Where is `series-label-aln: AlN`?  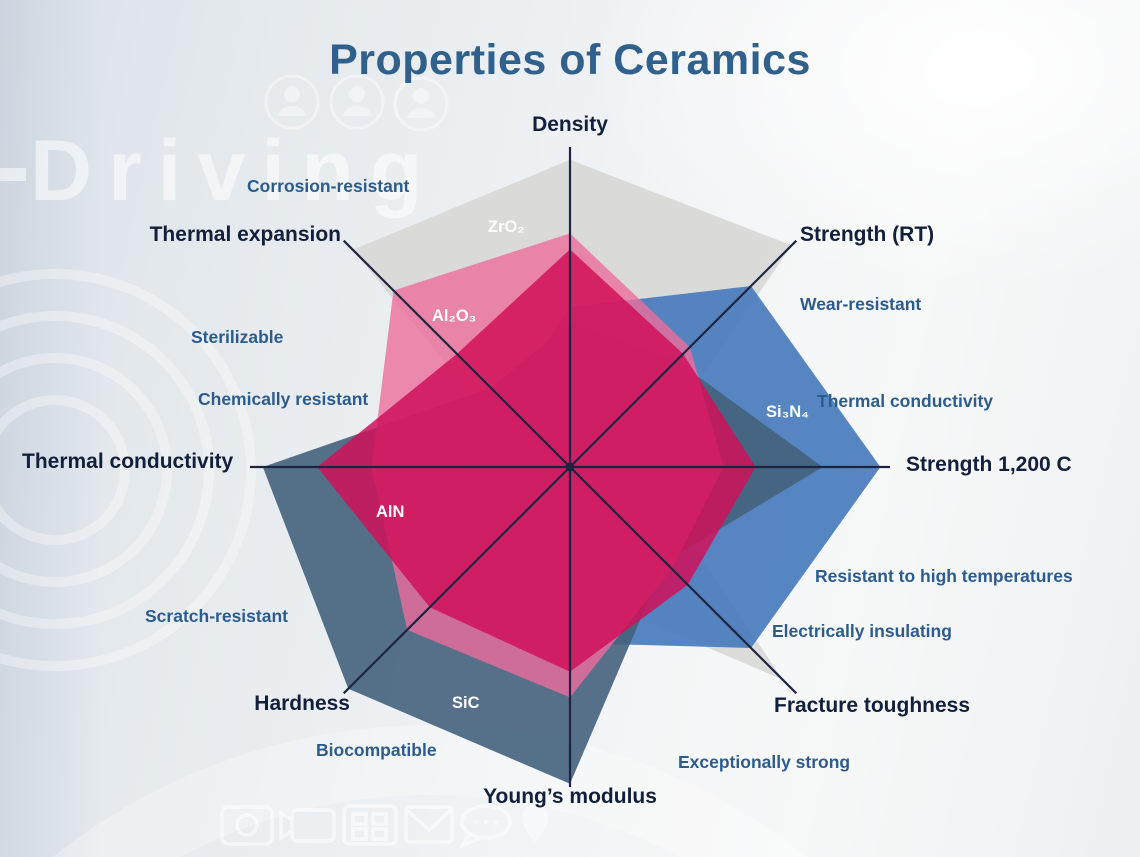 series-label-aln: AlN is located at coordinates (390, 512).